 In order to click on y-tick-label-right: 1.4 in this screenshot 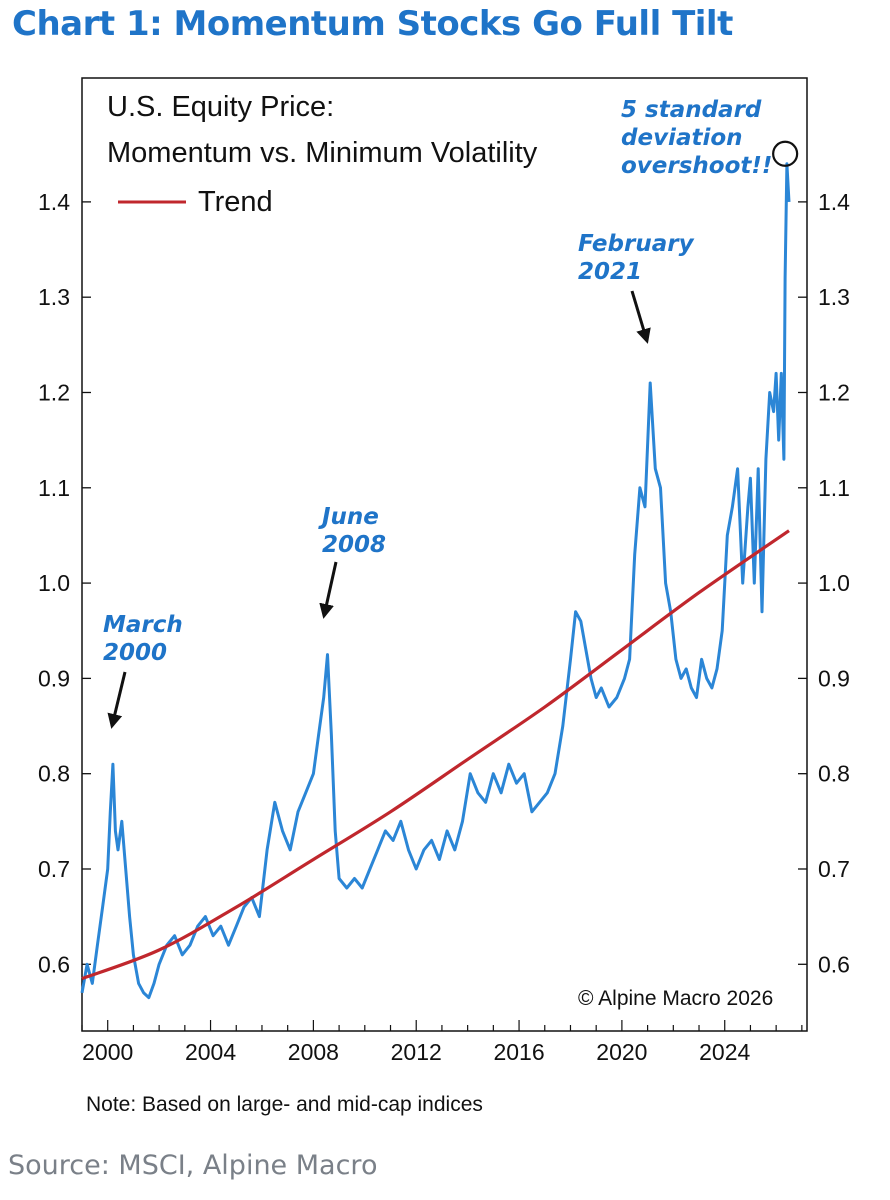, I will do `click(834, 202)`.